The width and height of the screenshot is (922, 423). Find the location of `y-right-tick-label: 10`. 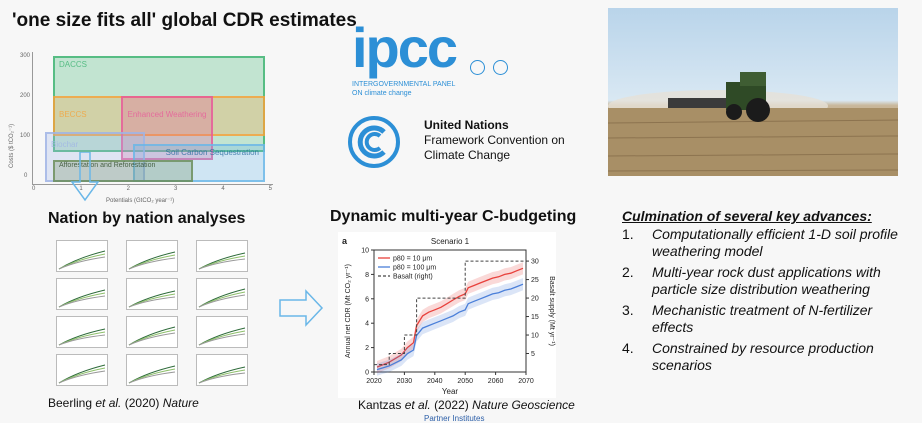

y-right-tick-label: 10 is located at coordinates (535, 336).